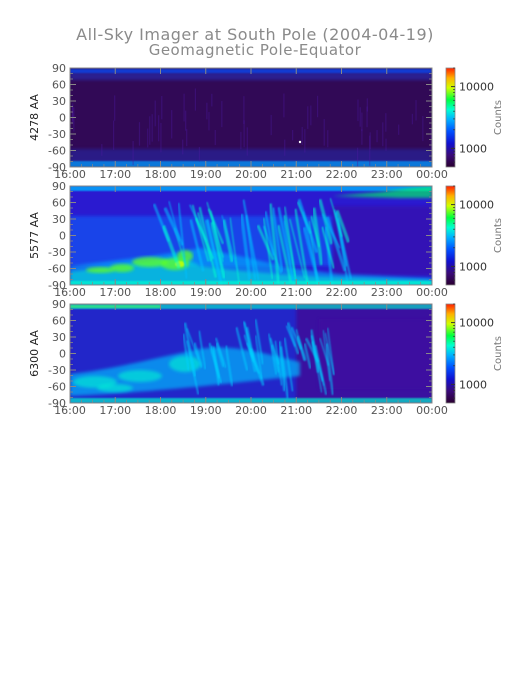 The image size is (510, 680). What do you see at coordinates (300, 142) in the screenshot?
I see `bright-point` at bounding box center [300, 142].